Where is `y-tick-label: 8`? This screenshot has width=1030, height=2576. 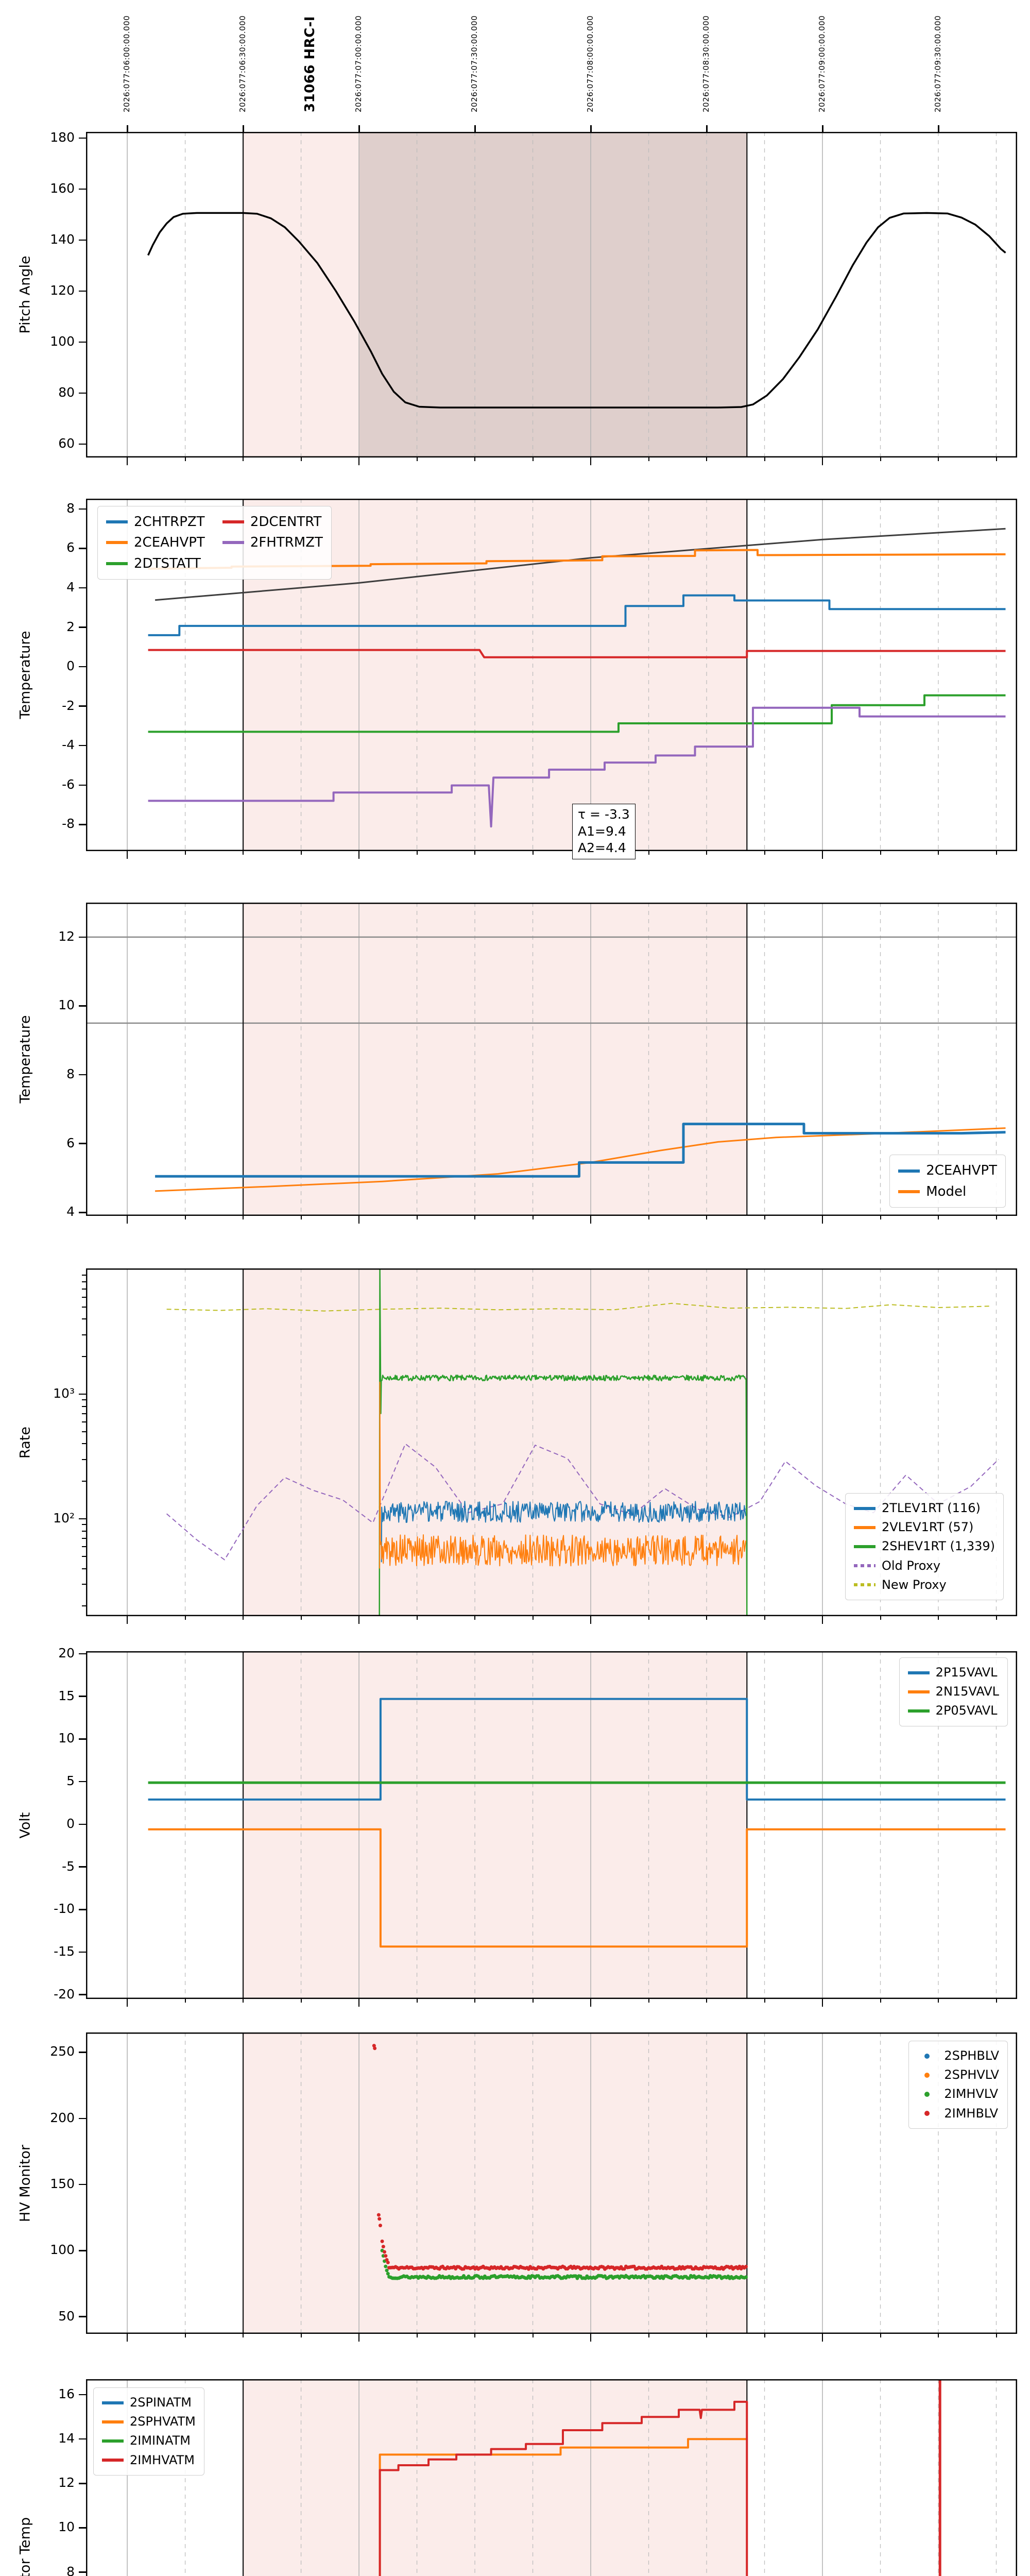 y-tick-label: 8 is located at coordinates (70, 2570).